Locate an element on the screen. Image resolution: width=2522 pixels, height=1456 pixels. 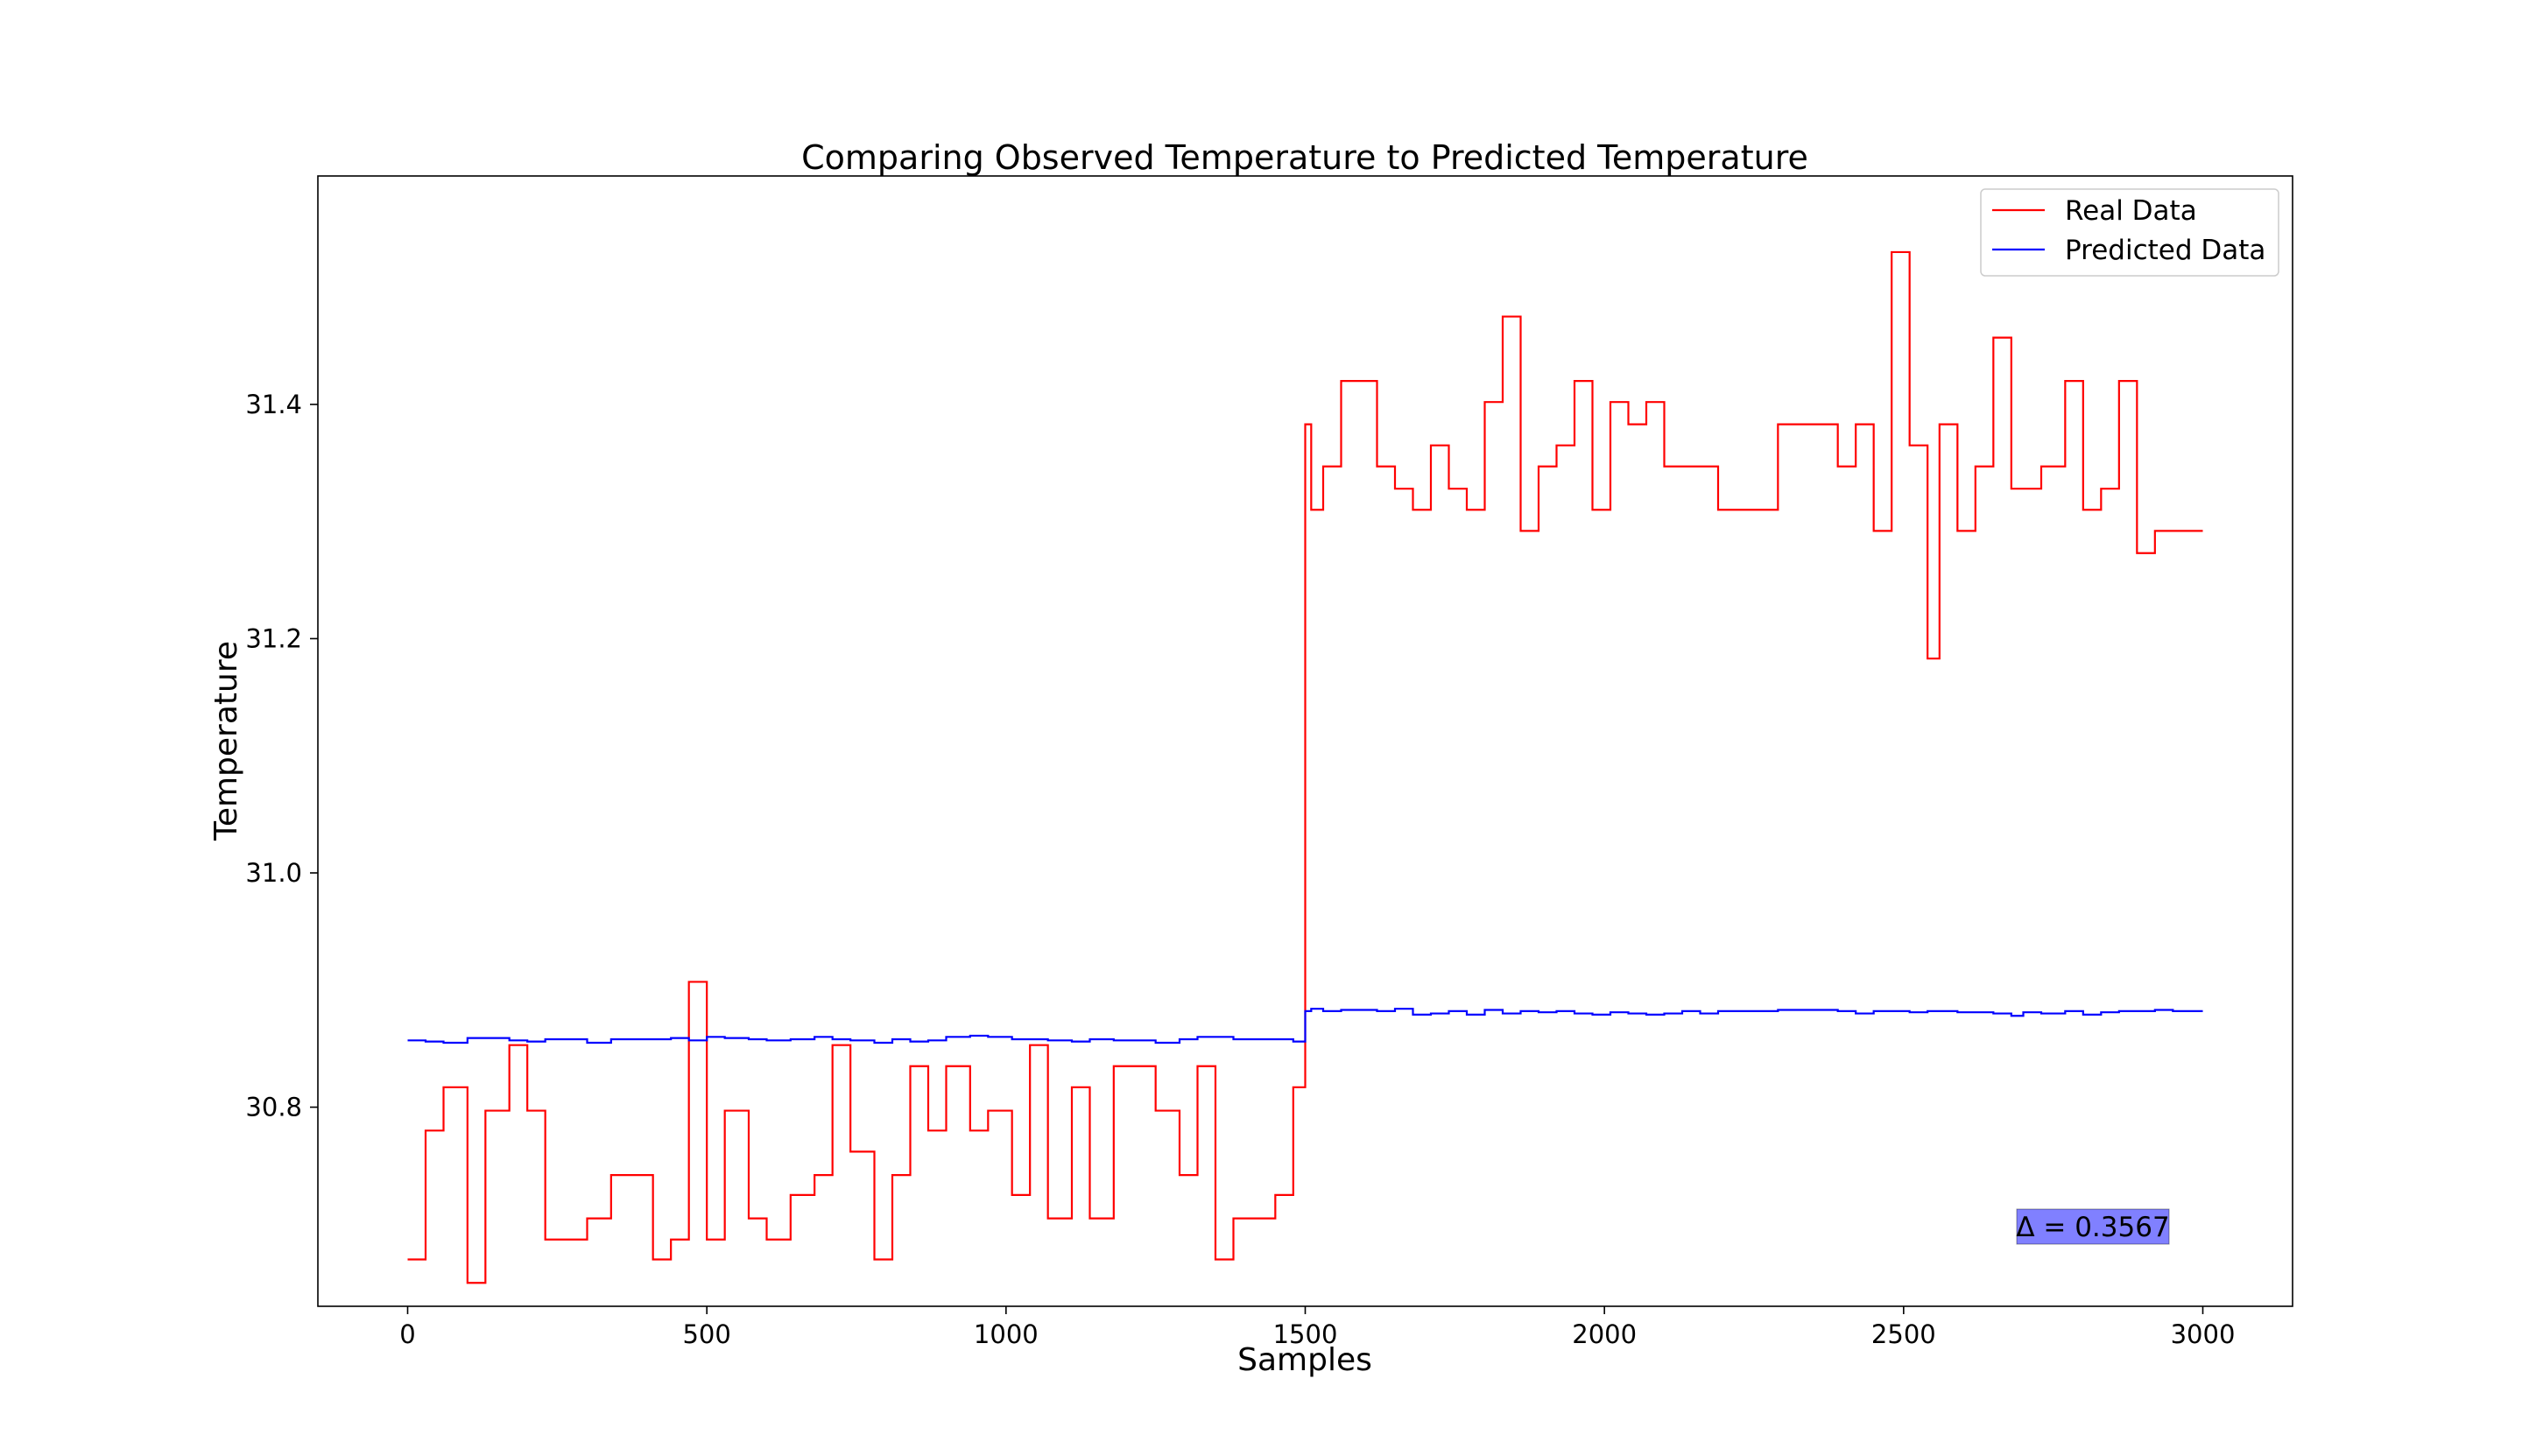
delta-annotation: Δ = 0.3567 is located at coordinates (2093, 1226).